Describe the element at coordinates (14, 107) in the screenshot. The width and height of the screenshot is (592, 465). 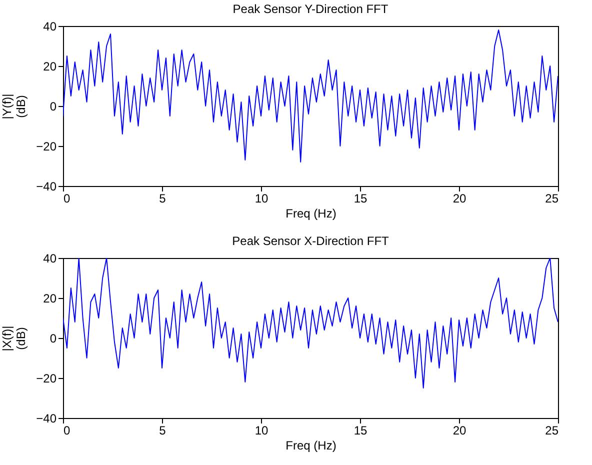
I see `y-axis-title: |Y(f)| (dB)` at that location.